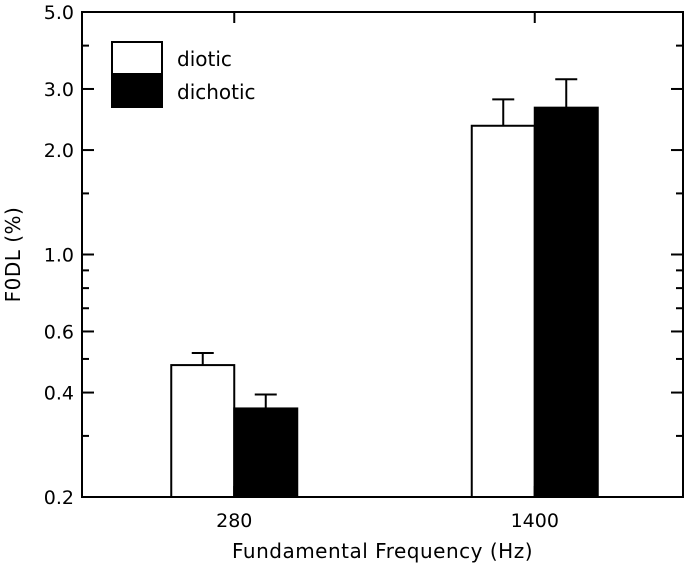  I want to click on y-tick-label: 1.0, so click(59, 256).